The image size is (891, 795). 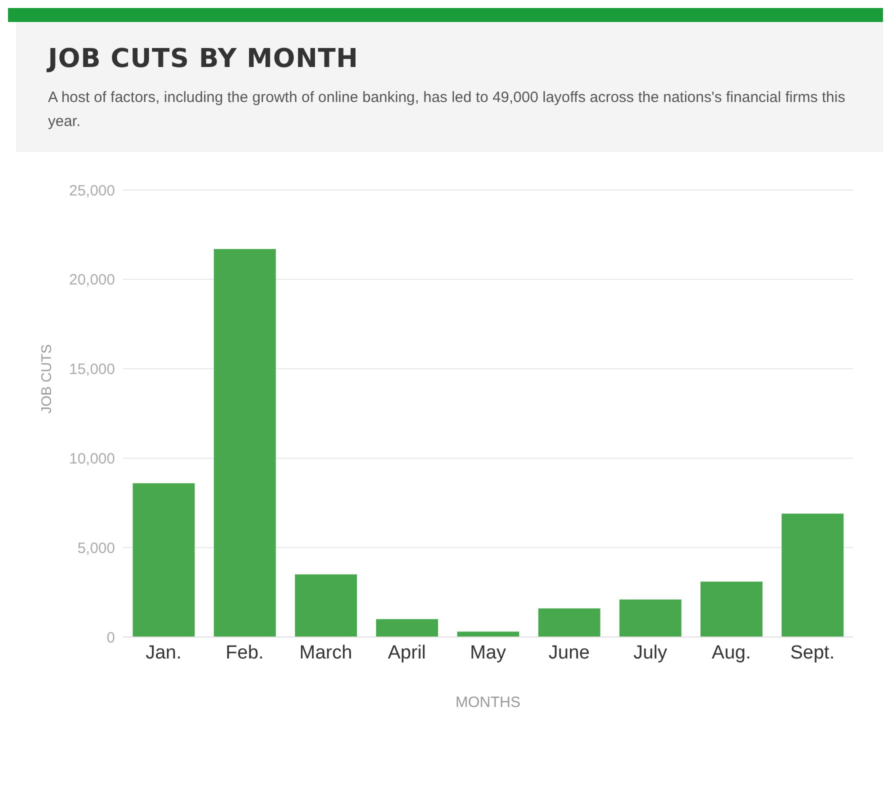 I want to click on chart-subtitle: A host of factors, including the growth of online banking, has led to 49,000 layoffs across the nations's financial firms this year., so click(x=447, y=110).